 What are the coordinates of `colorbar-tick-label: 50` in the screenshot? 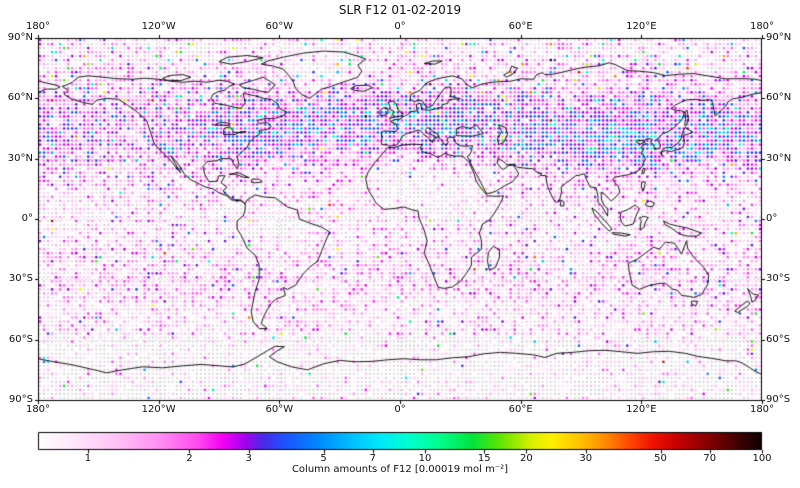 It's located at (660, 458).